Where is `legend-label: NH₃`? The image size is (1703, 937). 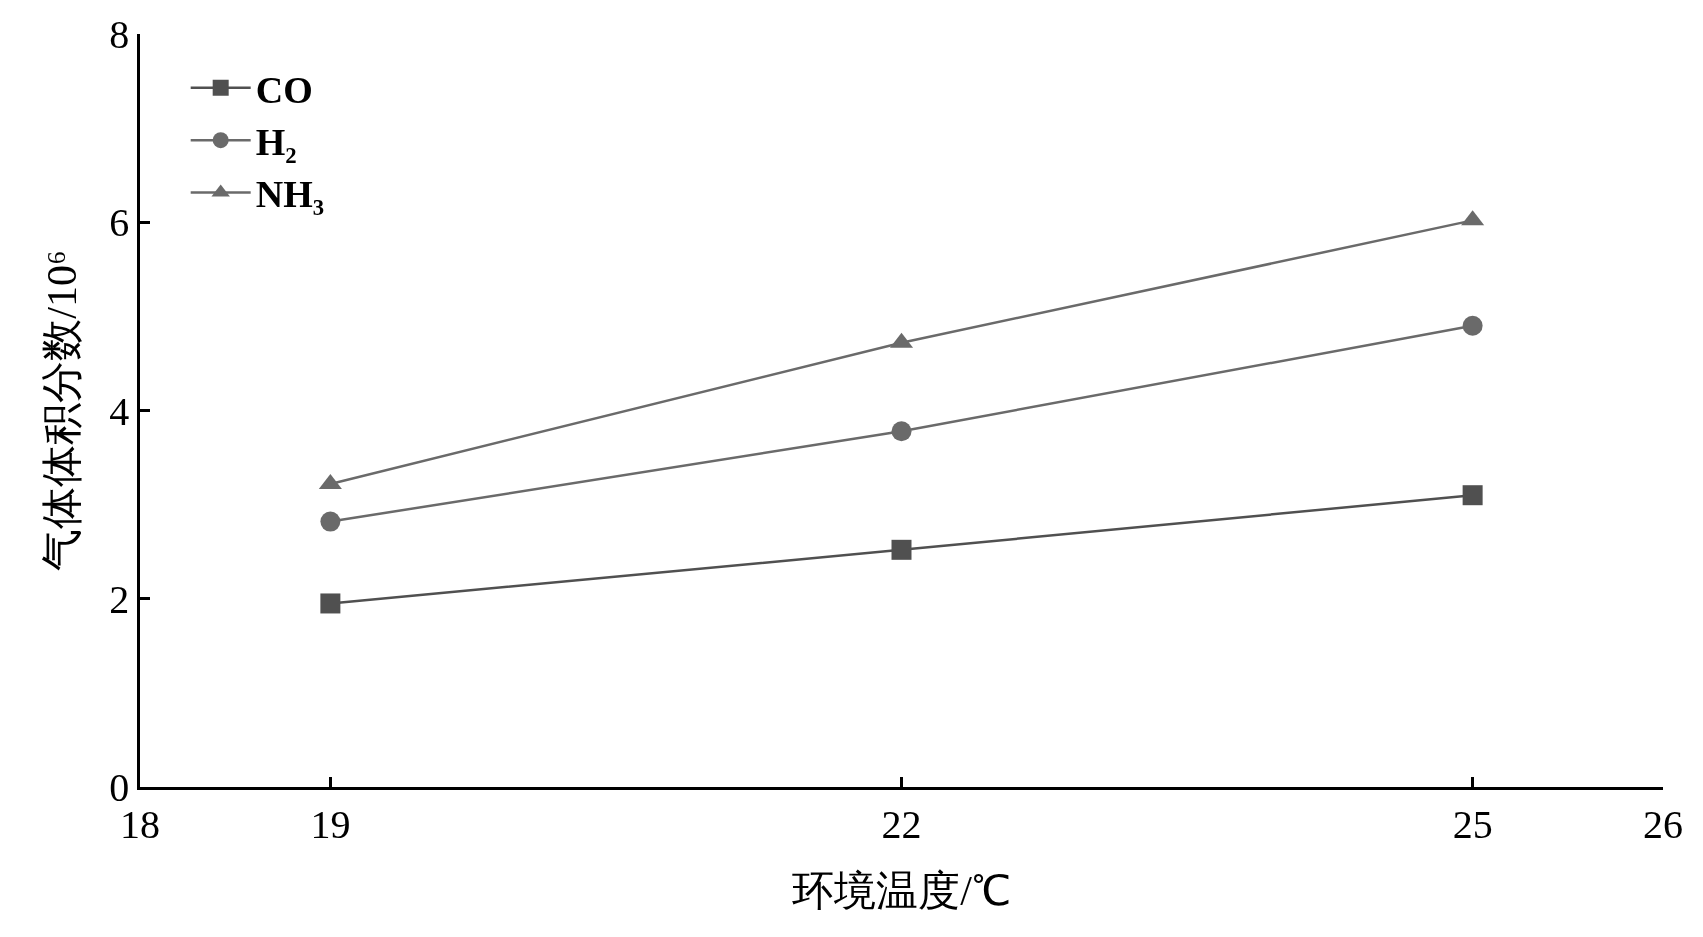
legend-label: NH₃ is located at coordinates (290, 194).